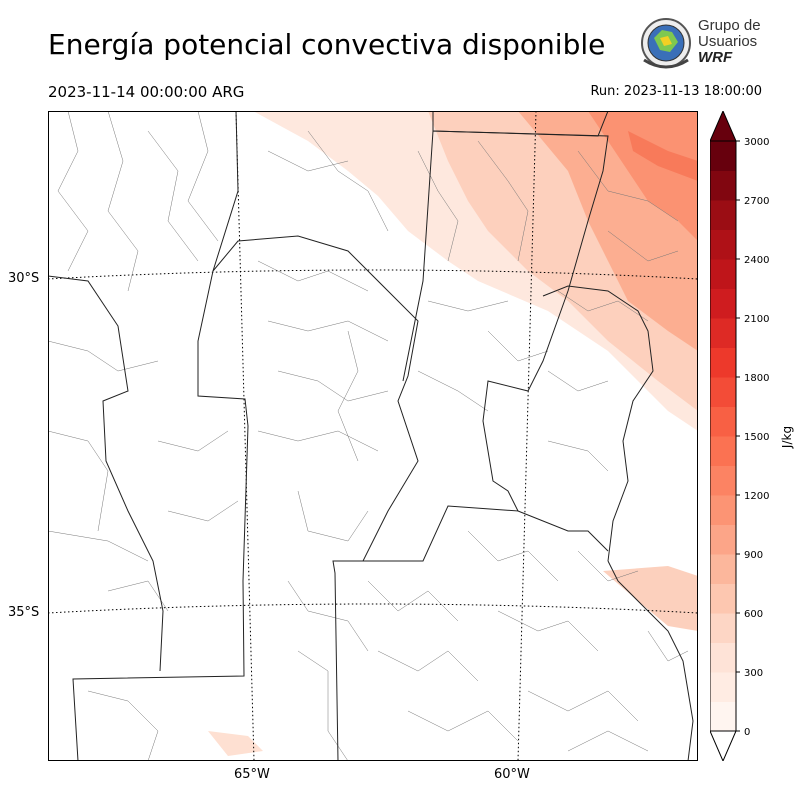  What do you see at coordinates (24, 278) in the screenshot?
I see `lat-label-30s: 30°S` at bounding box center [24, 278].